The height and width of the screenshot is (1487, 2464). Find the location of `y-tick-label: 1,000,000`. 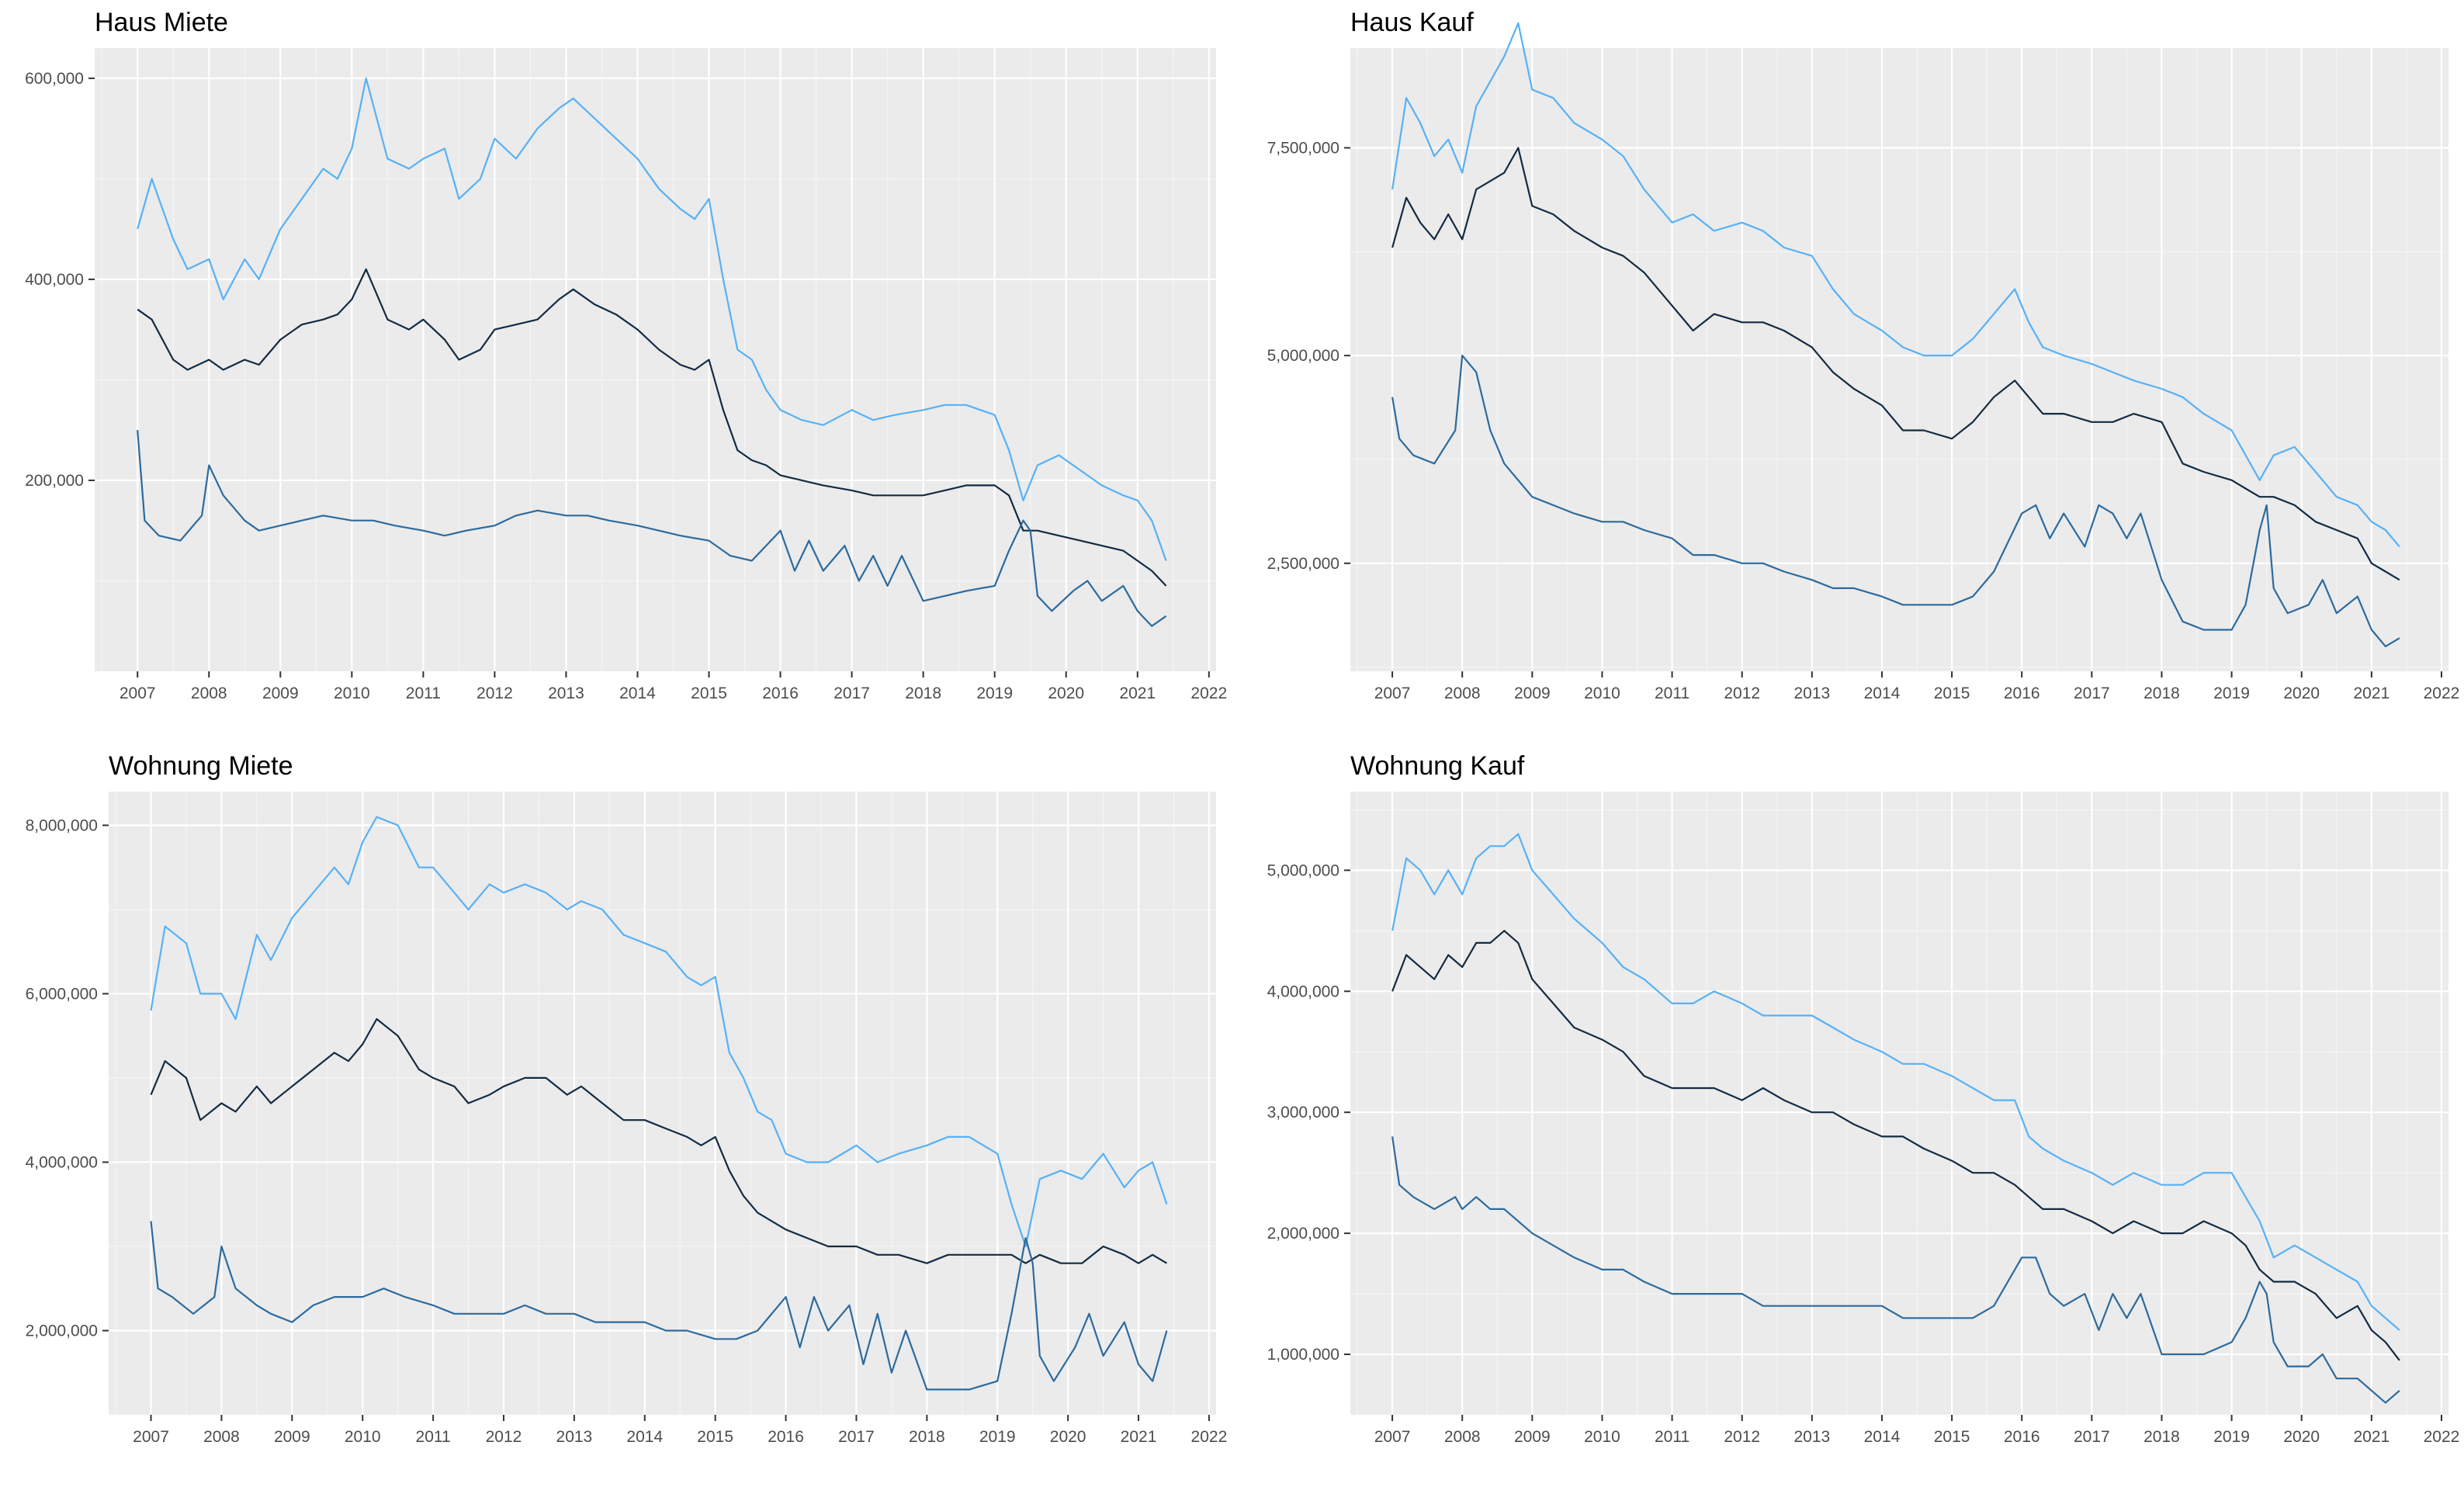

y-tick-label: 1,000,000 is located at coordinates (1303, 1355).